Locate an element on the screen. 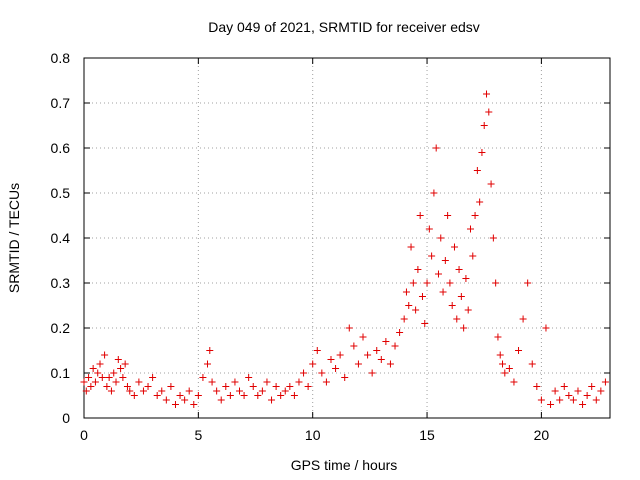 The width and height of the screenshot is (640, 480). x-axis-label: GPS time / hours is located at coordinates (344, 465).